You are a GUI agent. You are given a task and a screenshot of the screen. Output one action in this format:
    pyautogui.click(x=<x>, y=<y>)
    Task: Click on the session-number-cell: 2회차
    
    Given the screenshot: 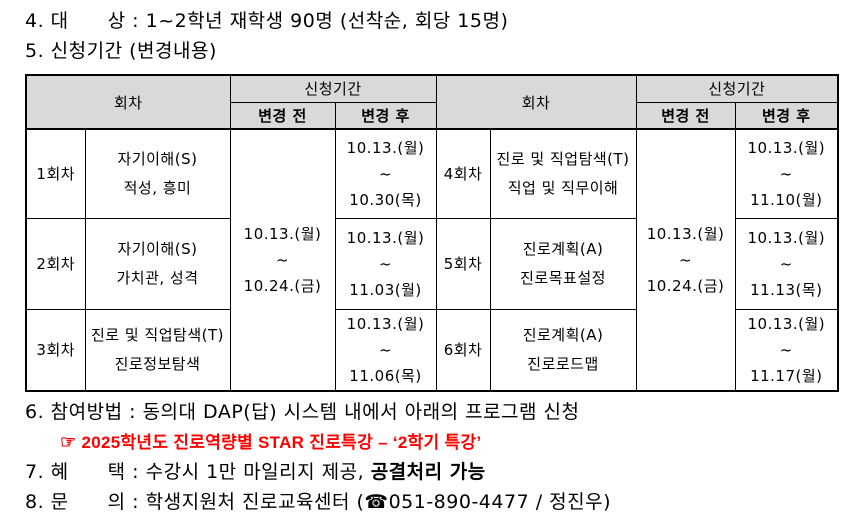 What is the action you would take?
    pyautogui.click(x=55, y=263)
    